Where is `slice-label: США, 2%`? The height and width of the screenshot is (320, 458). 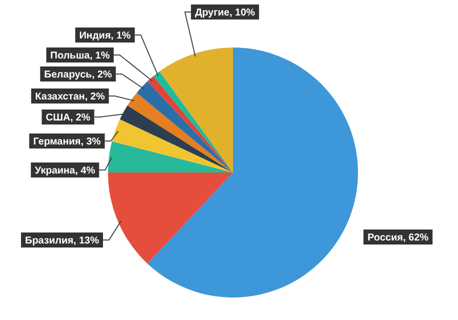
slice-label: США, 2% is located at coordinates (68, 118).